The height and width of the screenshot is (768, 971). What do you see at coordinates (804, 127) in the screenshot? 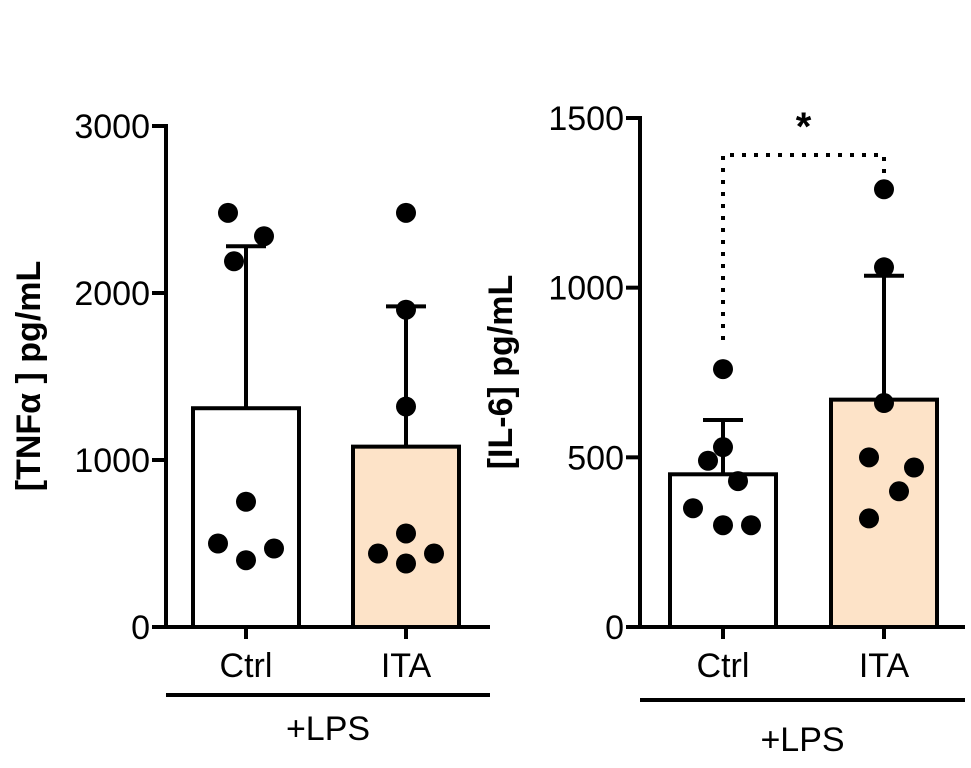
I see `significance-label: *` at bounding box center [804, 127].